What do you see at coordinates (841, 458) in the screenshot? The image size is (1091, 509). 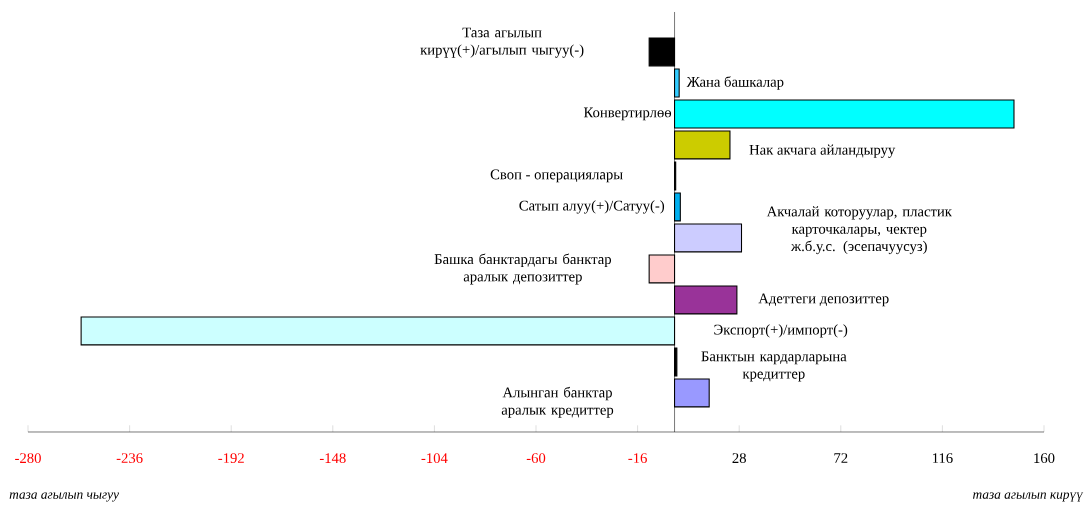 I see `x-tick-label: 72` at bounding box center [841, 458].